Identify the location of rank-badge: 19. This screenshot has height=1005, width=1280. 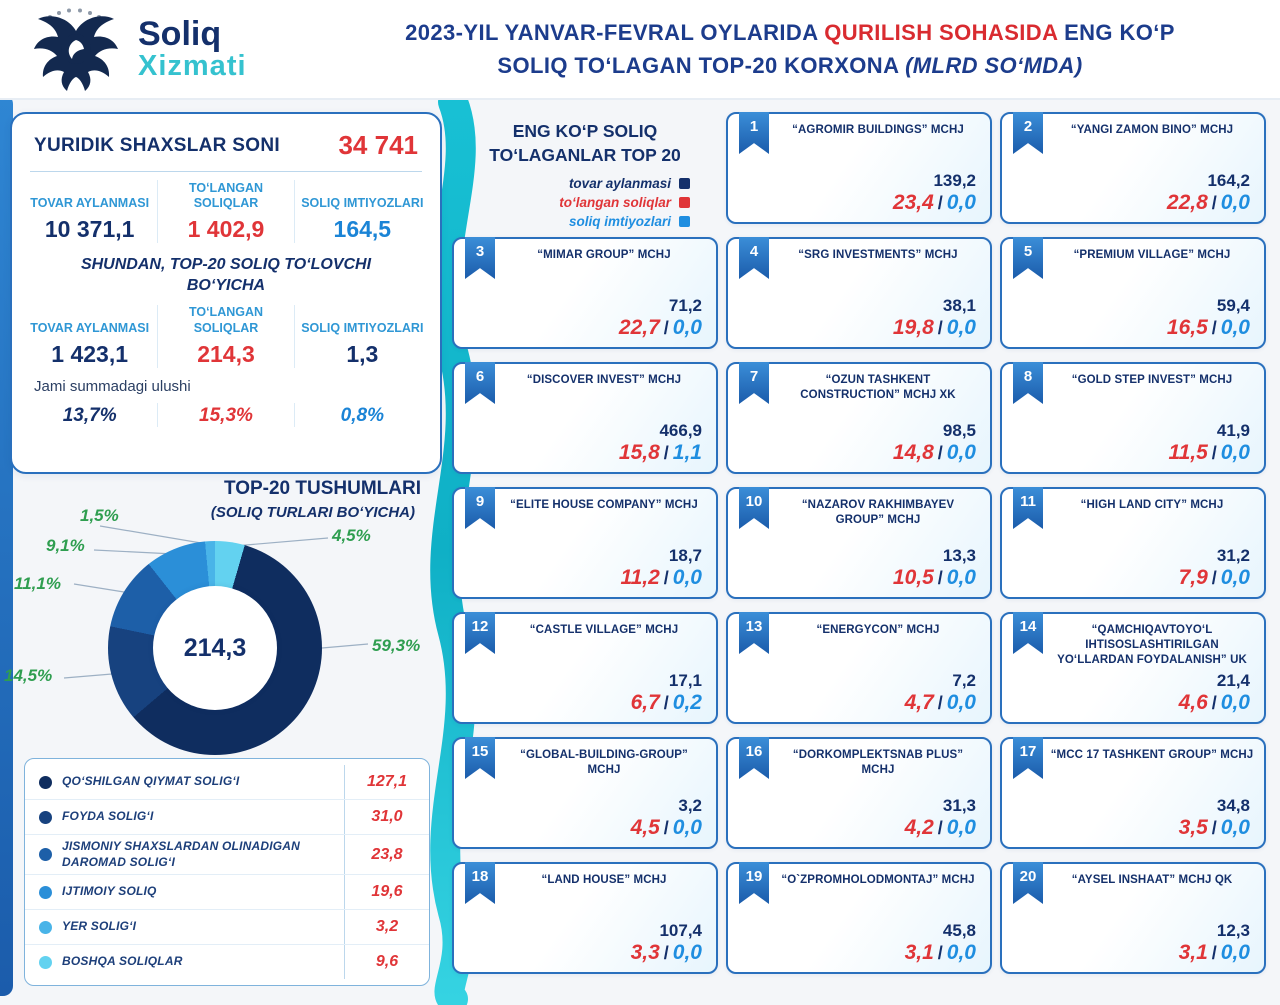
(754, 883).